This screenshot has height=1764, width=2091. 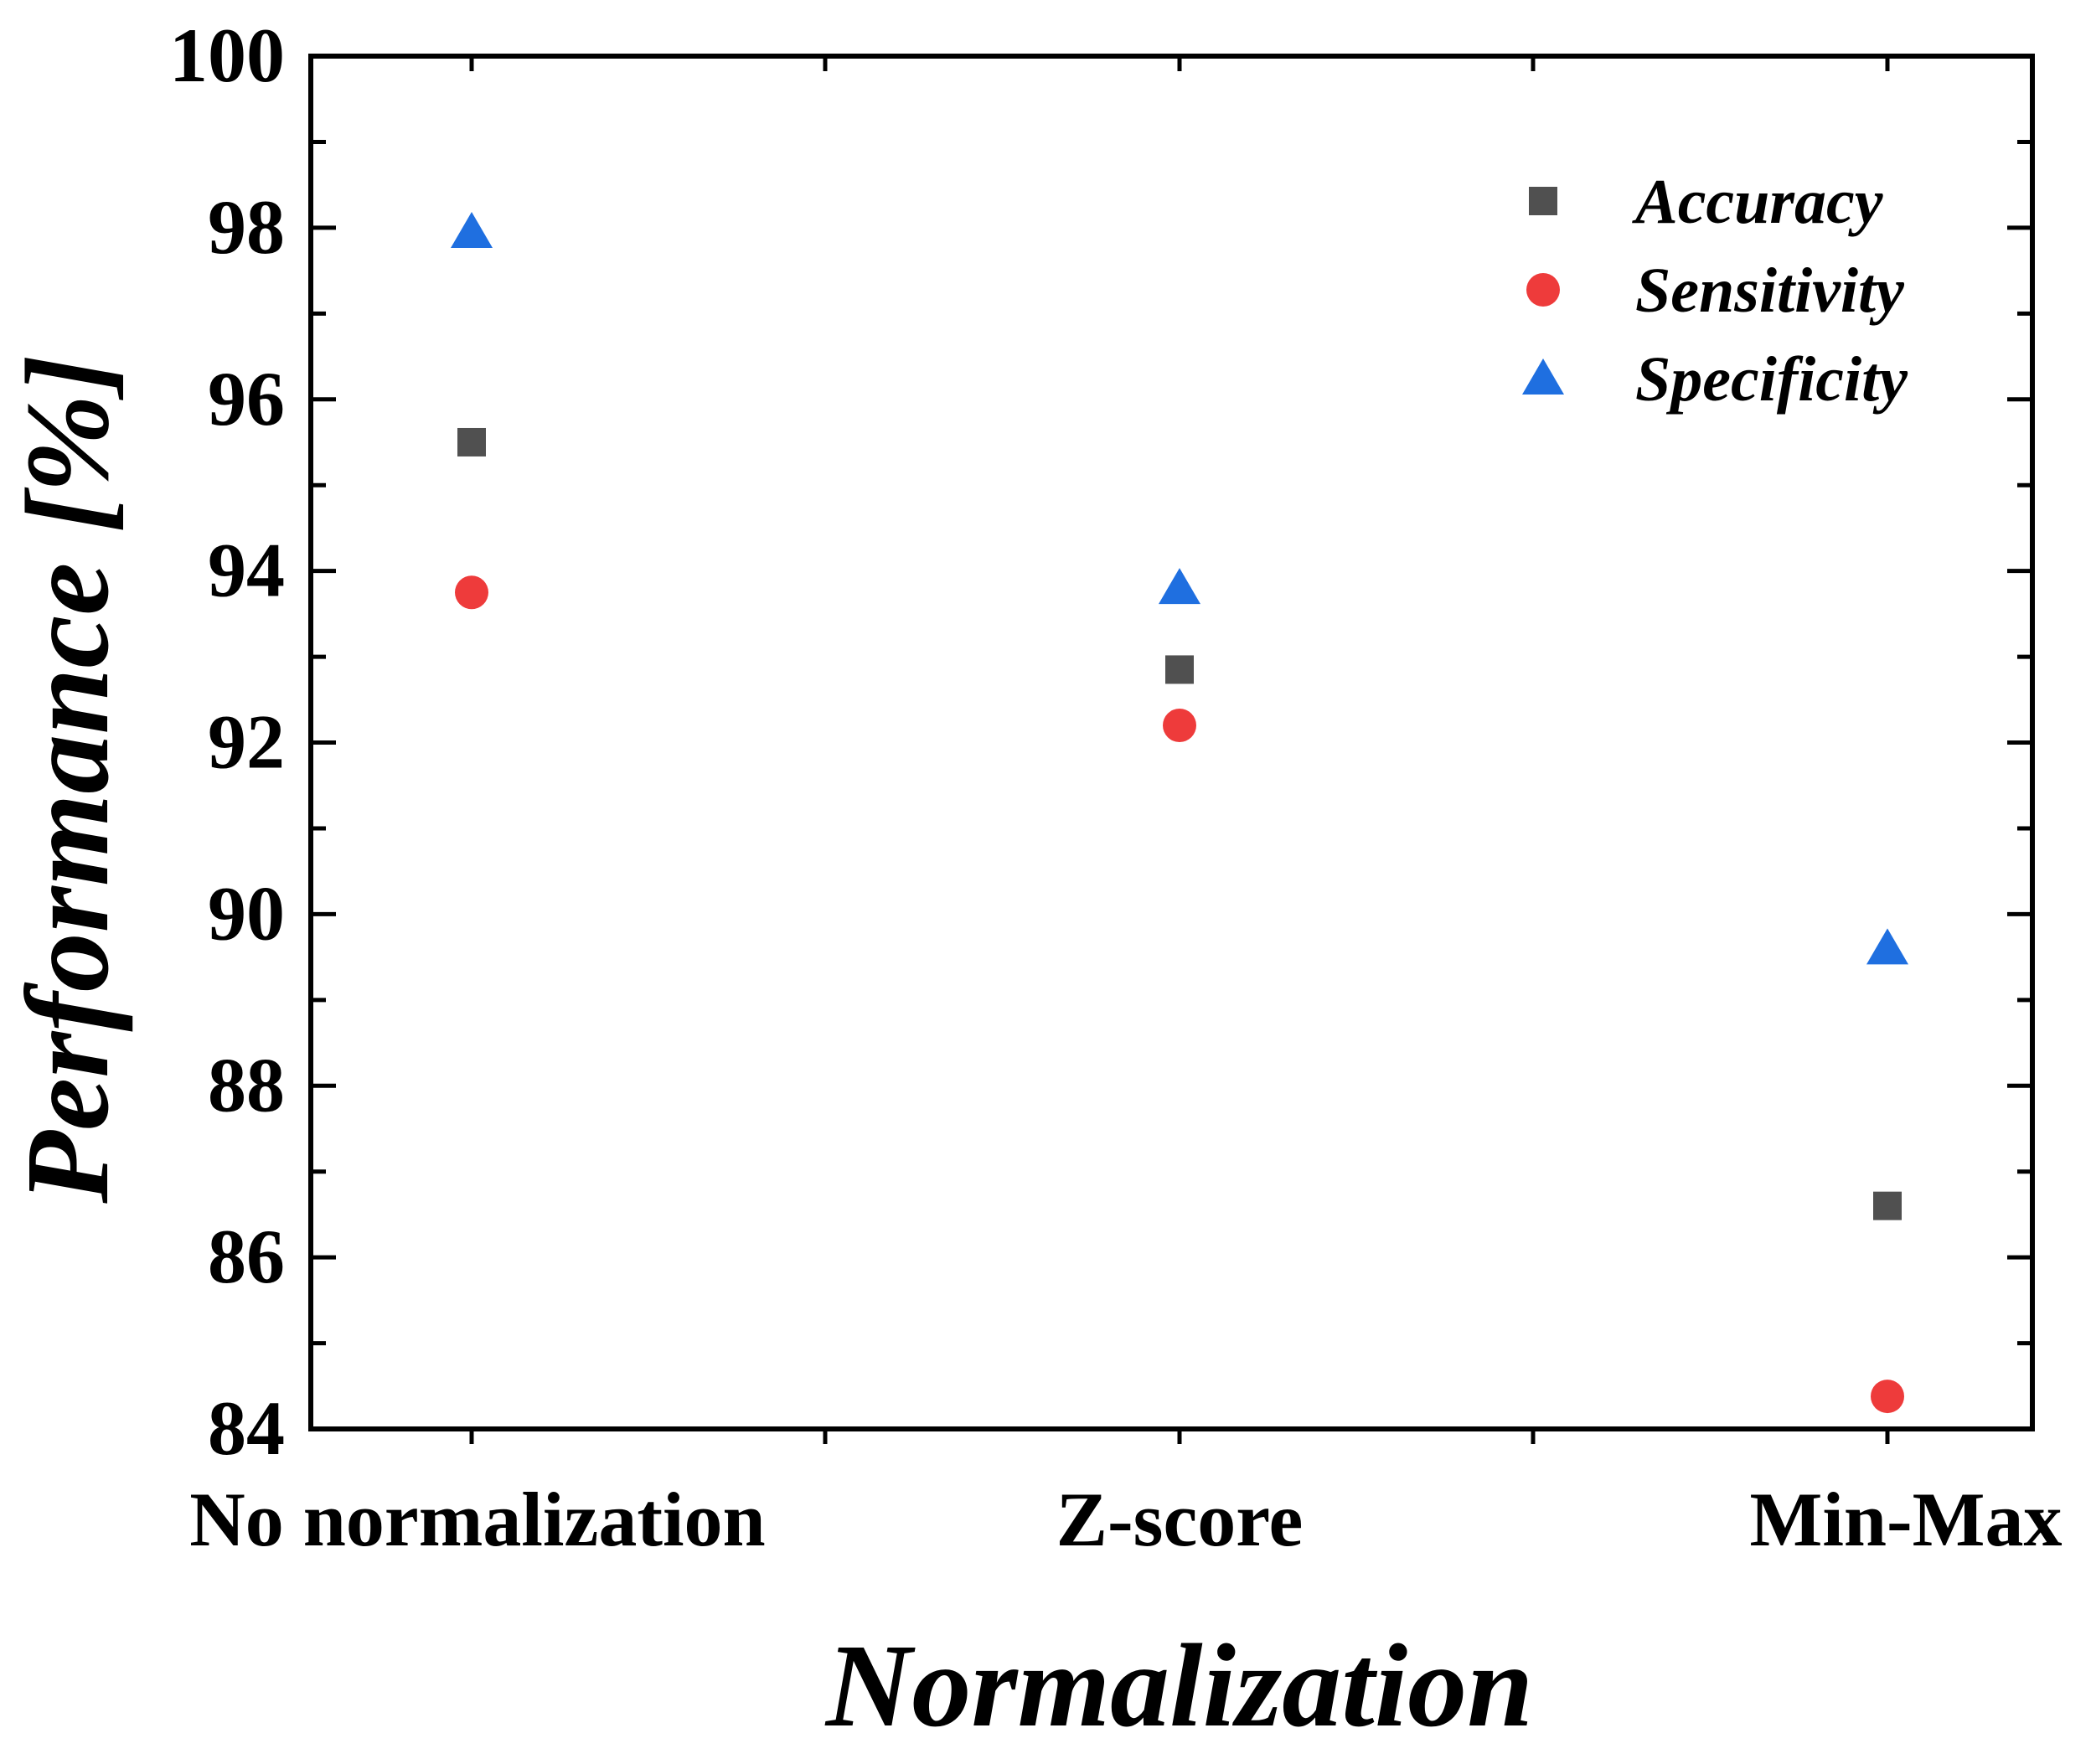 What do you see at coordinates (227, 56) in the screenshot?
I see `y-tick-label: 100` at bounding box center [227, 56].